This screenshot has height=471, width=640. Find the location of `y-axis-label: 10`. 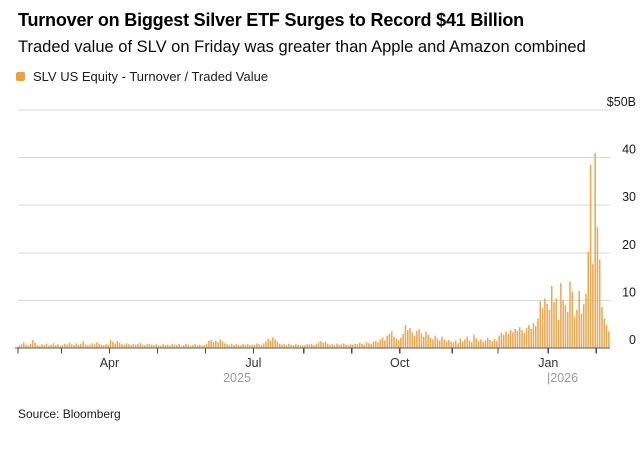

y-axis-label: 10 is located at coordinates (629, 292).